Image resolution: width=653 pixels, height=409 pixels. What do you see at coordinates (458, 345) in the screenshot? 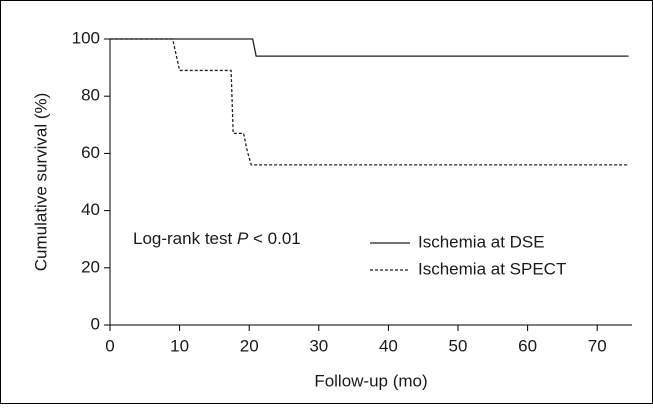
I see `x-tick-label: 50` at bounding box center [458, 345].